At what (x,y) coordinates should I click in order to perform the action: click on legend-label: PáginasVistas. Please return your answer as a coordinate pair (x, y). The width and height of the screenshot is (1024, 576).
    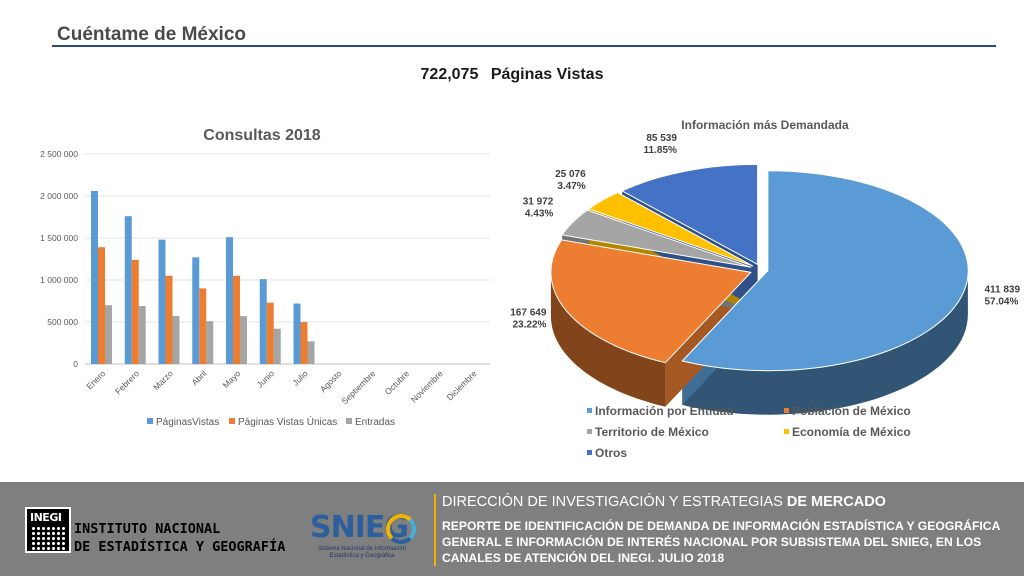
    Looking at the image, I should click on (187, 422).